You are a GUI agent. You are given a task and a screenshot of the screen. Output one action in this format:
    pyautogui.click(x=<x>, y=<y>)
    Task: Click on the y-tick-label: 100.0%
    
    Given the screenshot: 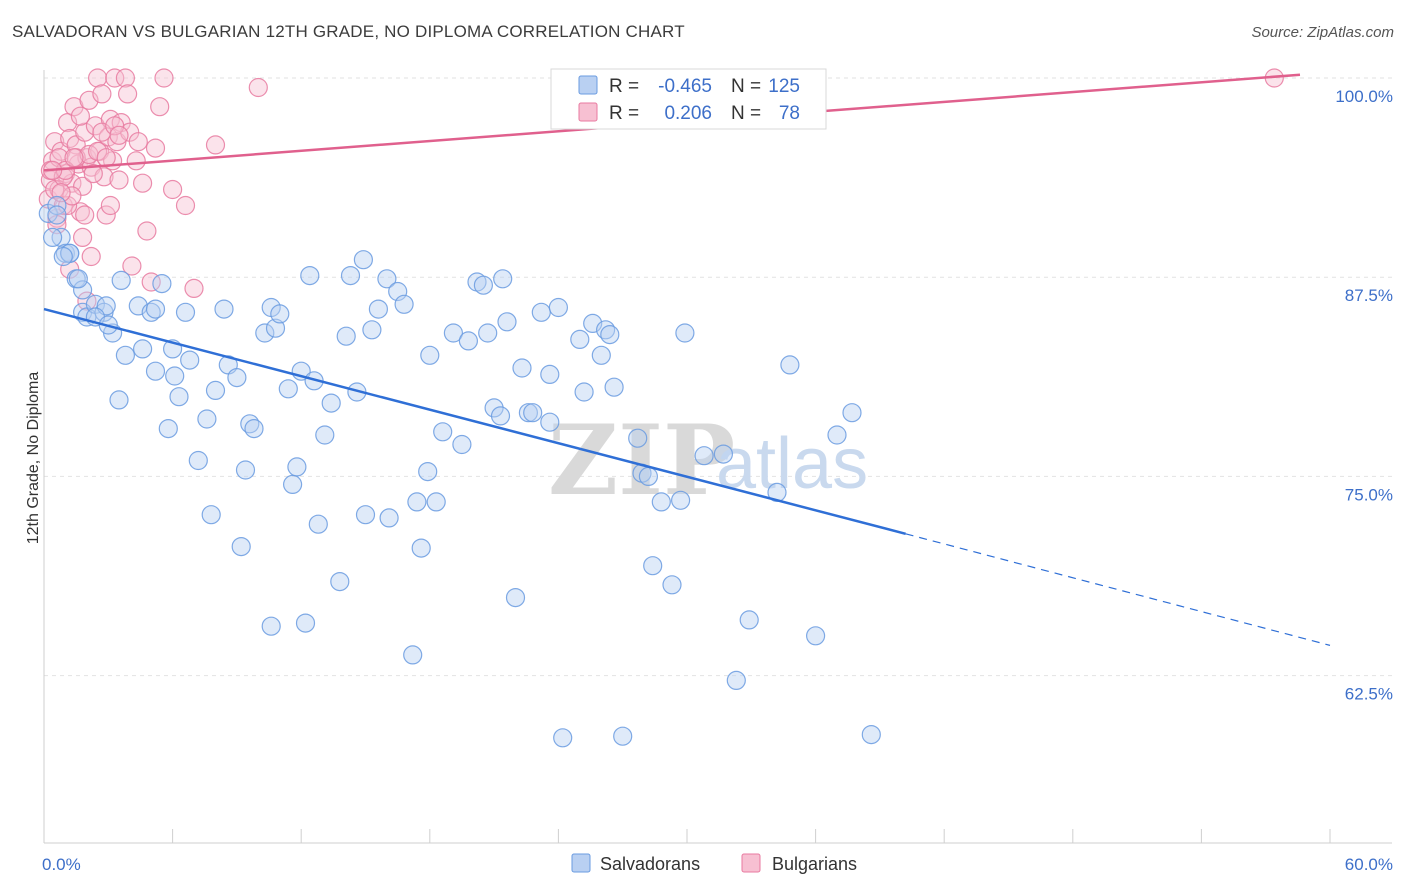 What is the action you would take?
    pyautogui.click(x=1364, y=96)
    